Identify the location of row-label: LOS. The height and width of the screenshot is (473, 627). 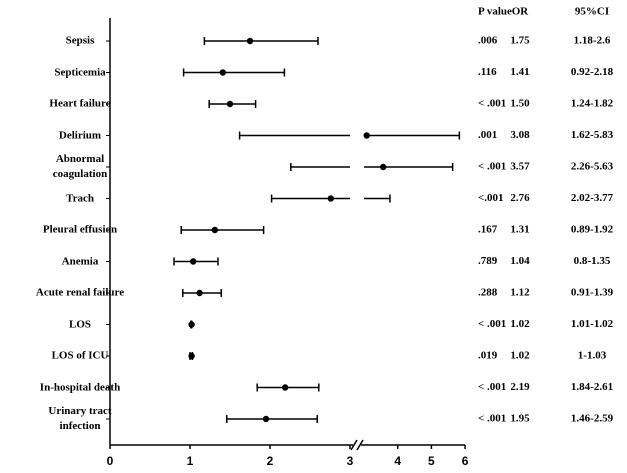
(79, 324).